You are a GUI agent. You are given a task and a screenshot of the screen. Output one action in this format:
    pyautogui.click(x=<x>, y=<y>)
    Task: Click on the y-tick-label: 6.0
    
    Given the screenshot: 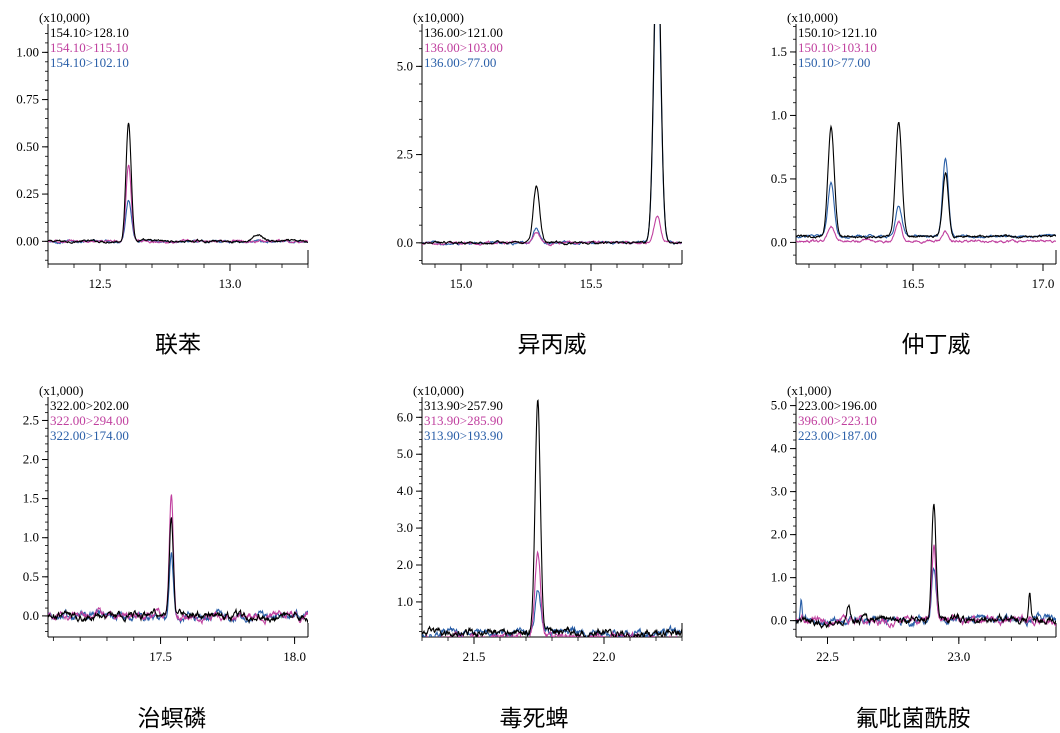 What is the action you would take?
    pyautogui.click(x=405, y=416)
    